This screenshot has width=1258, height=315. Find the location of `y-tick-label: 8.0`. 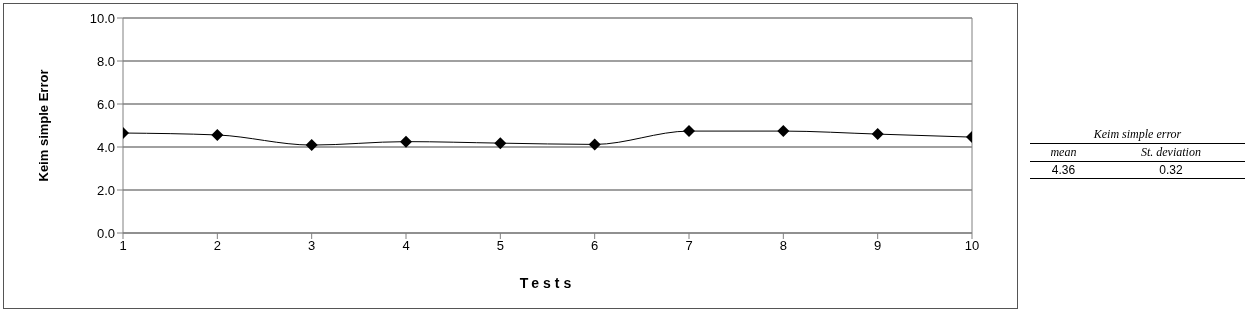

y-tick-label: 8.0 is located at coordinates (105, 61).